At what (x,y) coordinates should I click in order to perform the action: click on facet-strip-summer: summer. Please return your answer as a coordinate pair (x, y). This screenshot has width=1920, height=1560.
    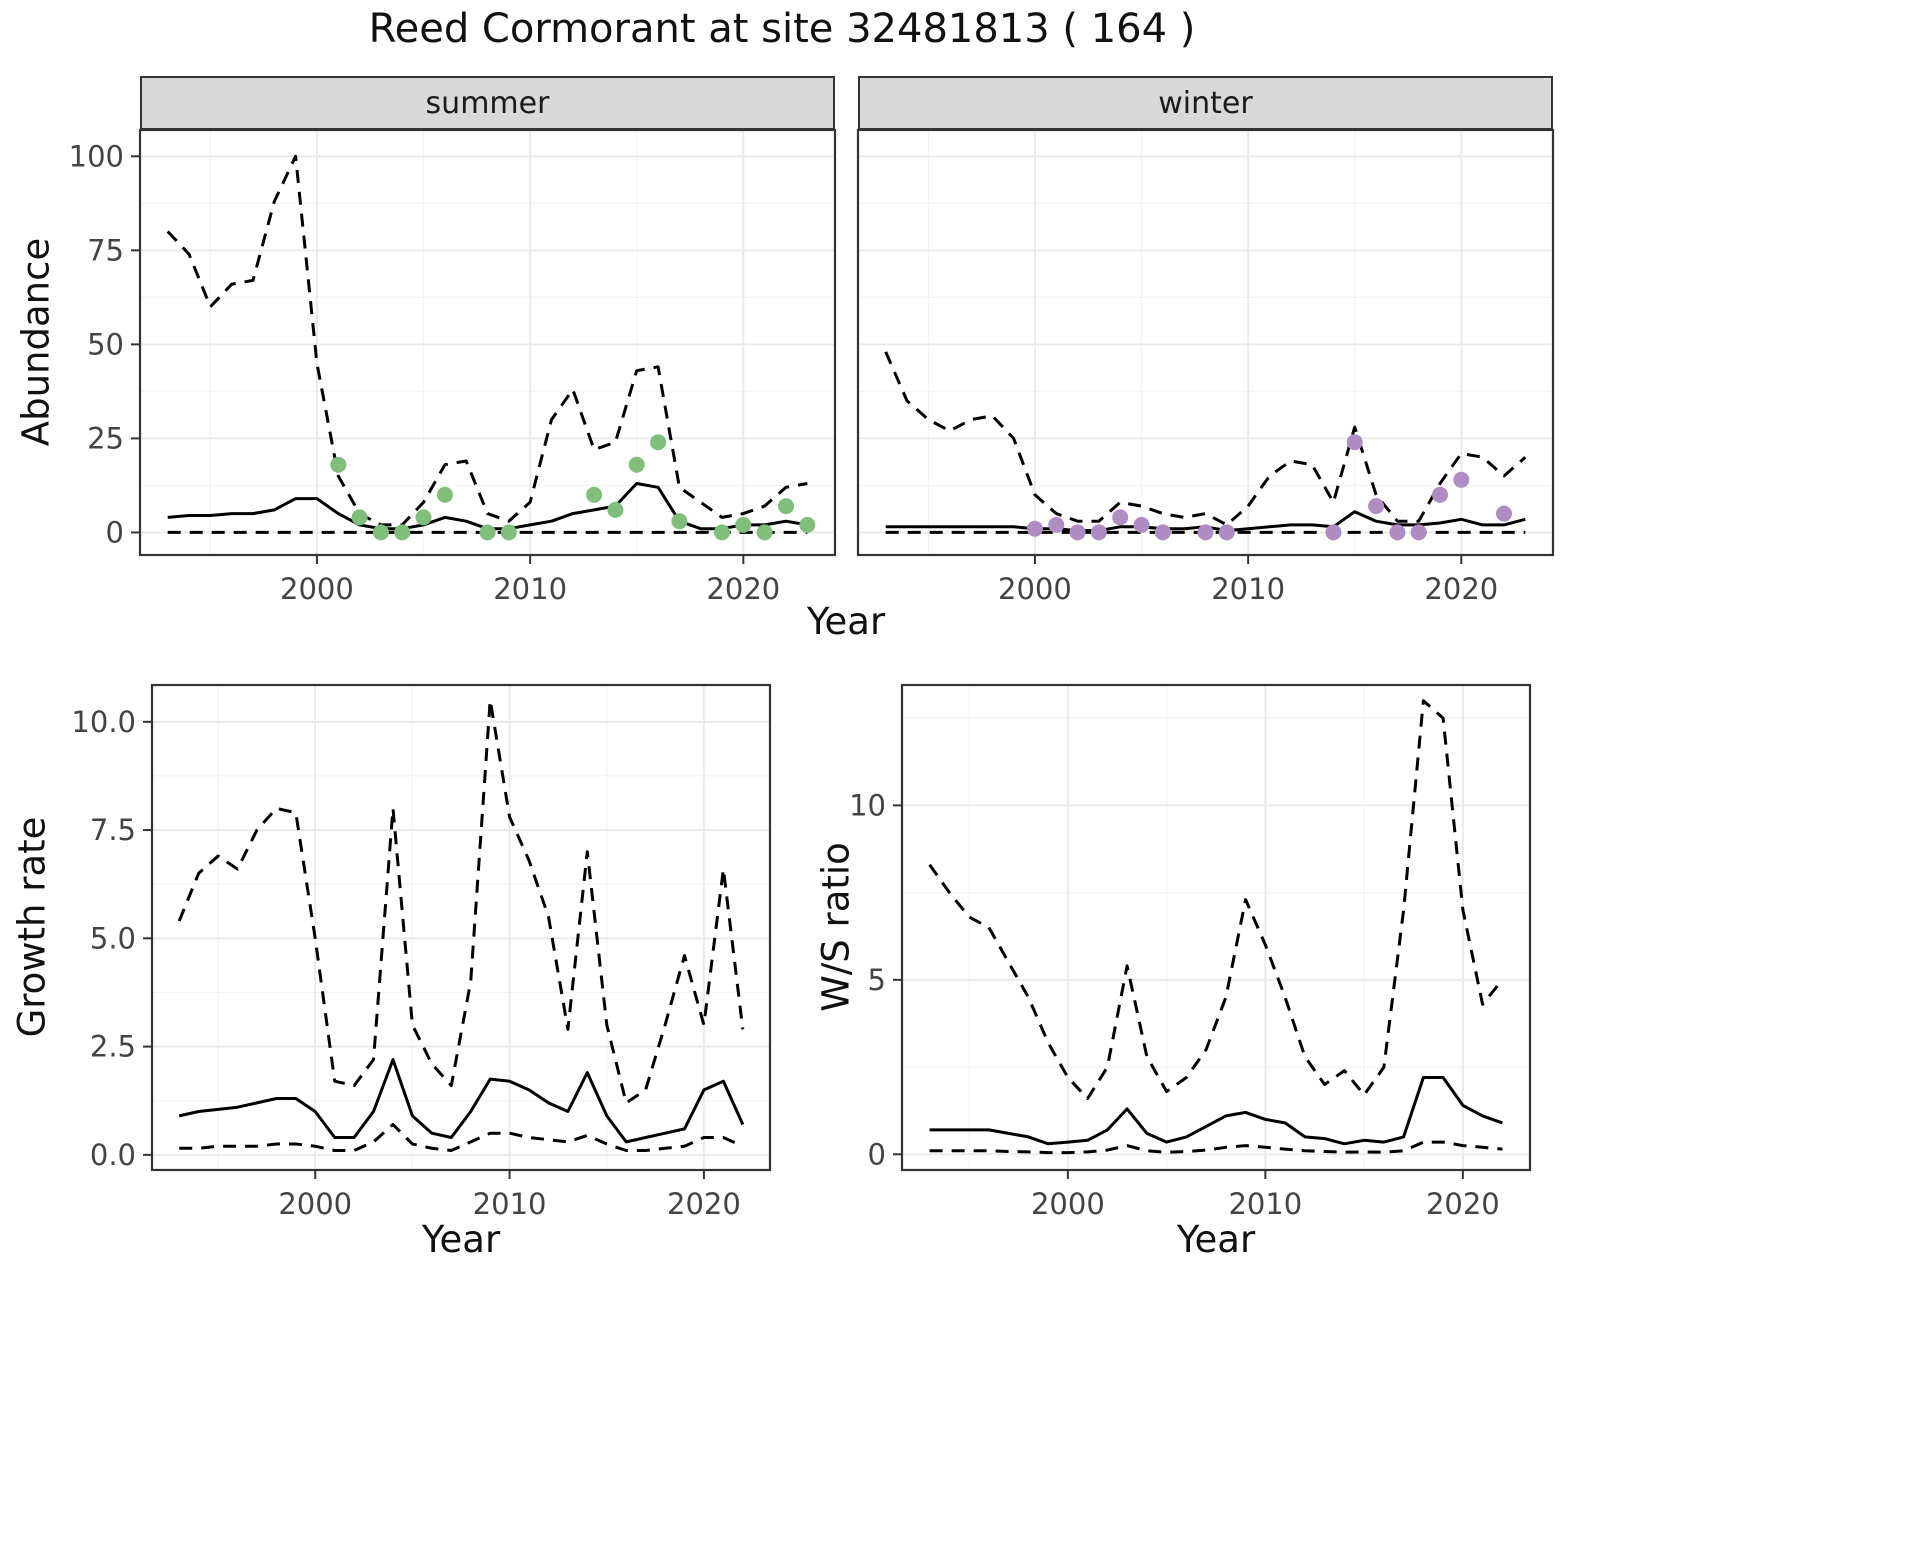
    Looking at the image, I should click on (487, 103).